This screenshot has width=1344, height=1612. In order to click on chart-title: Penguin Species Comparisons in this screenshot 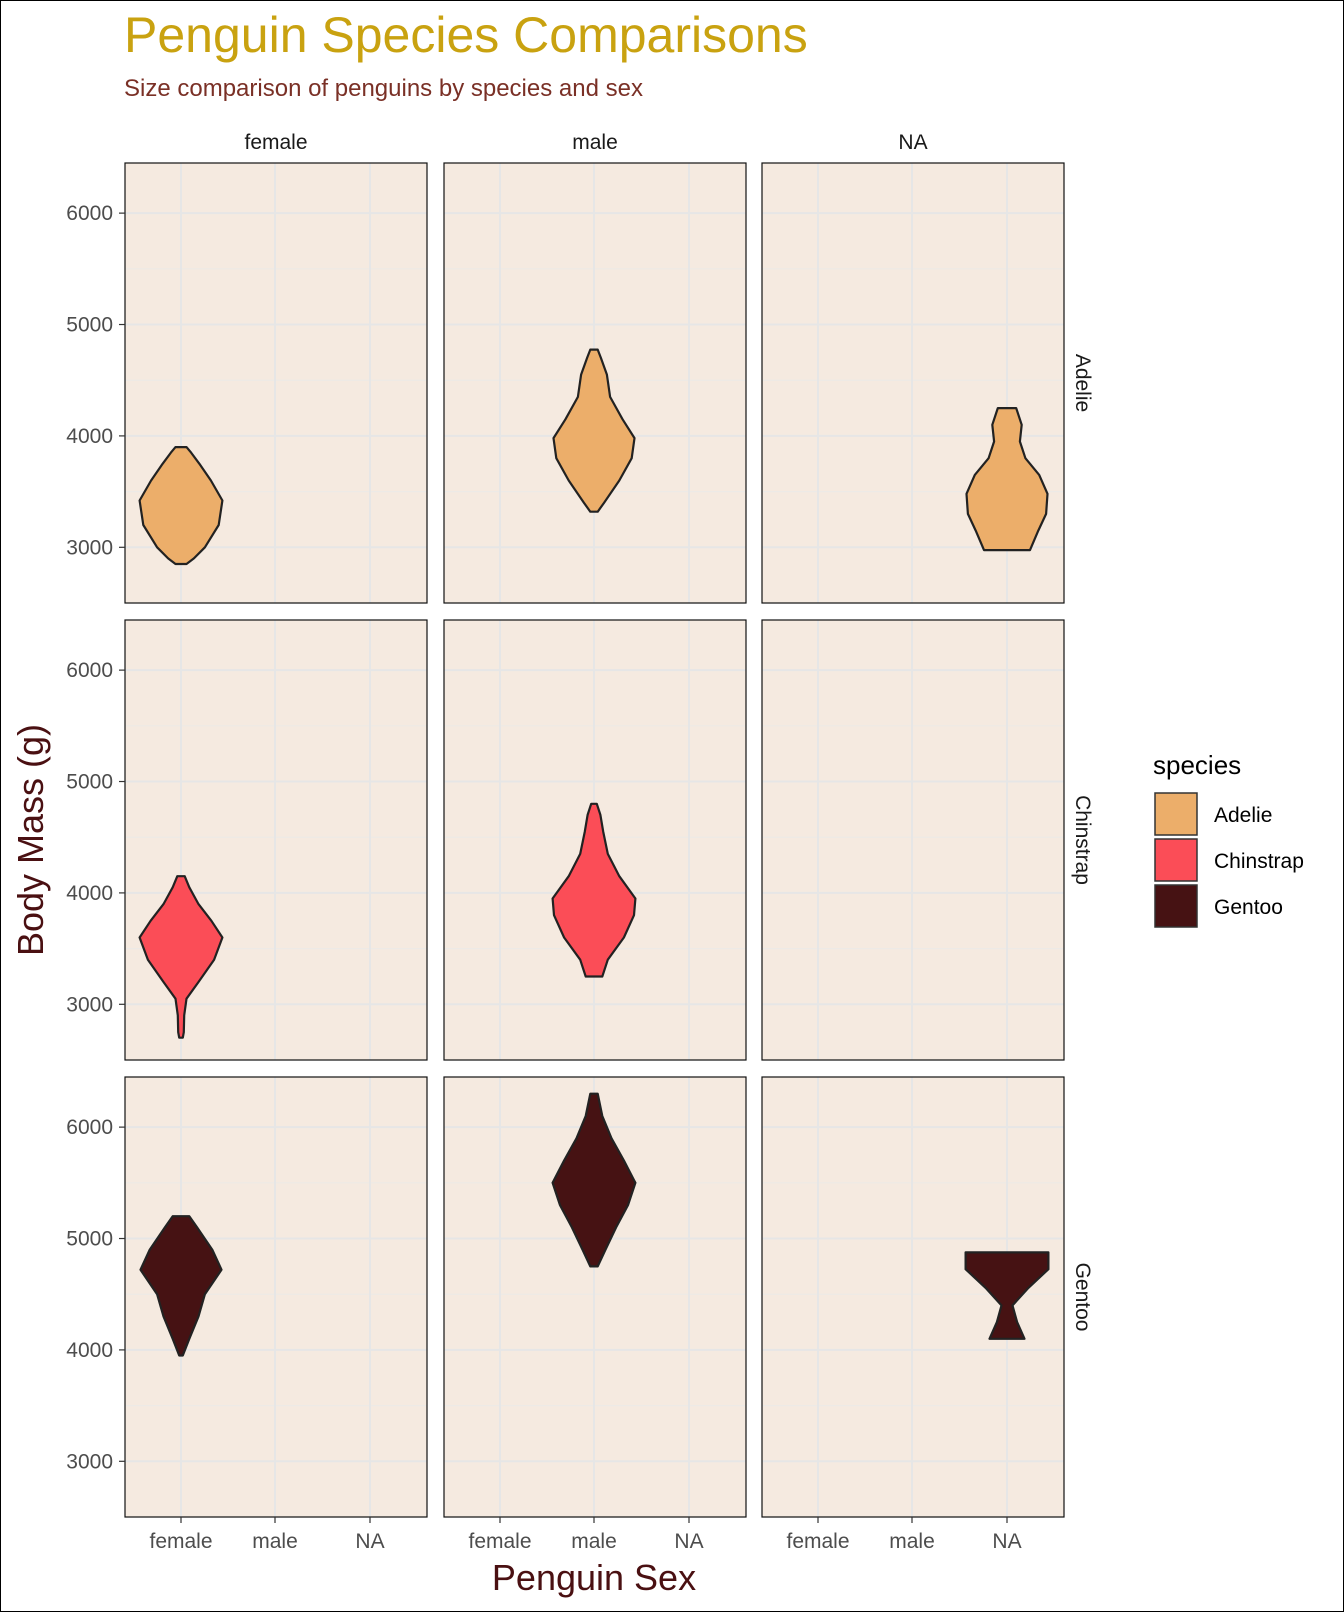, I will do `click(466, 35)`.